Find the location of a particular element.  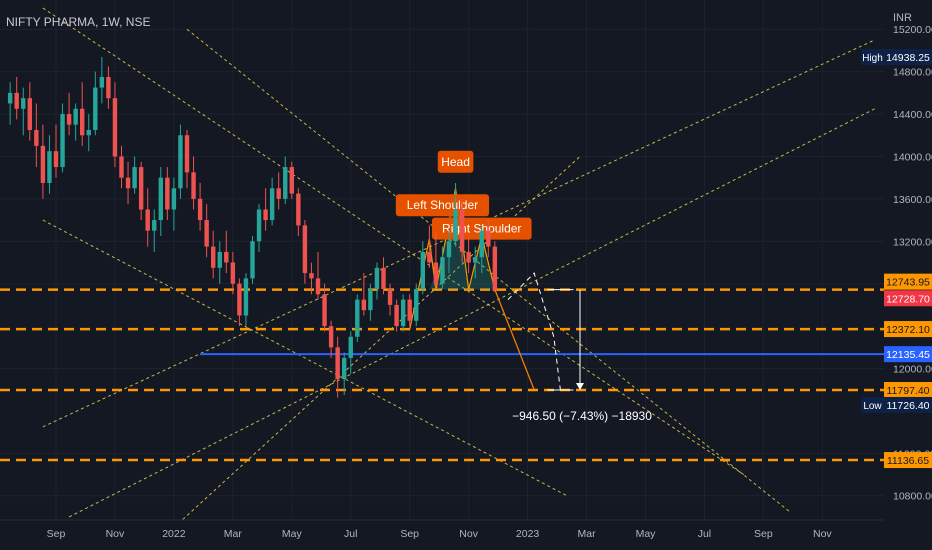

time-tick-label: Jul is located at coordinates (350, 534).